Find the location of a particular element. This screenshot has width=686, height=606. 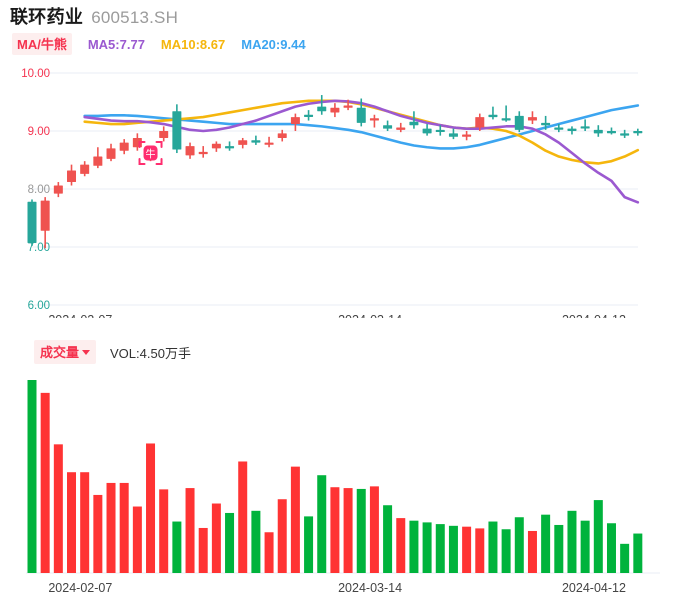

price-y-tick-label: 9.00 is located at coordinates (39, 132).